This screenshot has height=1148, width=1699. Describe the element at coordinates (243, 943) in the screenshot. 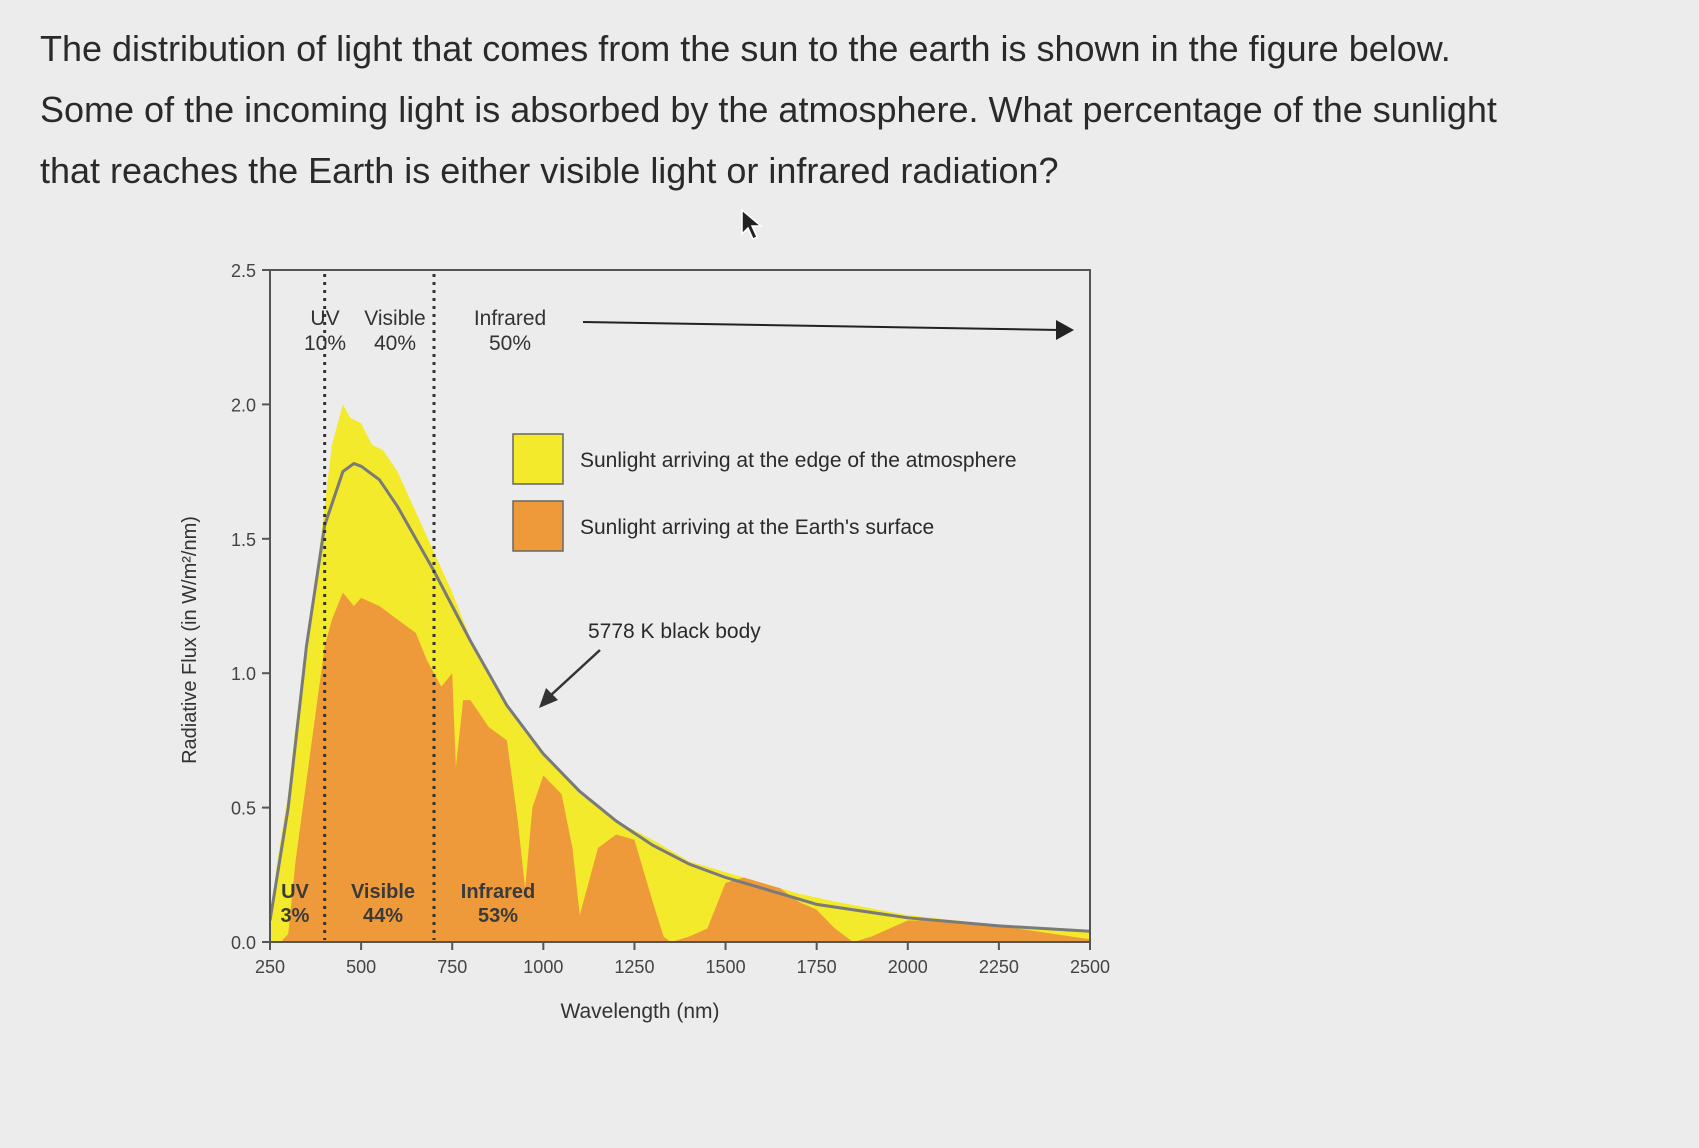

I see `y-tick-label: 0.0` at that location.